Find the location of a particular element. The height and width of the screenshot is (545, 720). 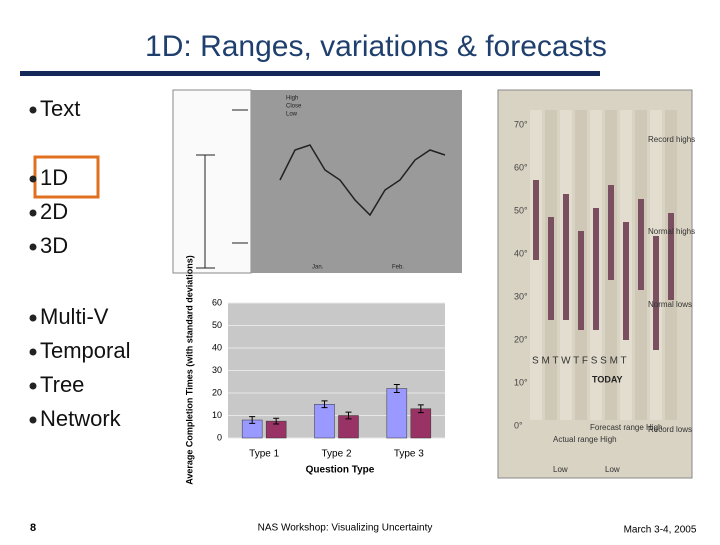

column is located at coordinates (536, 265).